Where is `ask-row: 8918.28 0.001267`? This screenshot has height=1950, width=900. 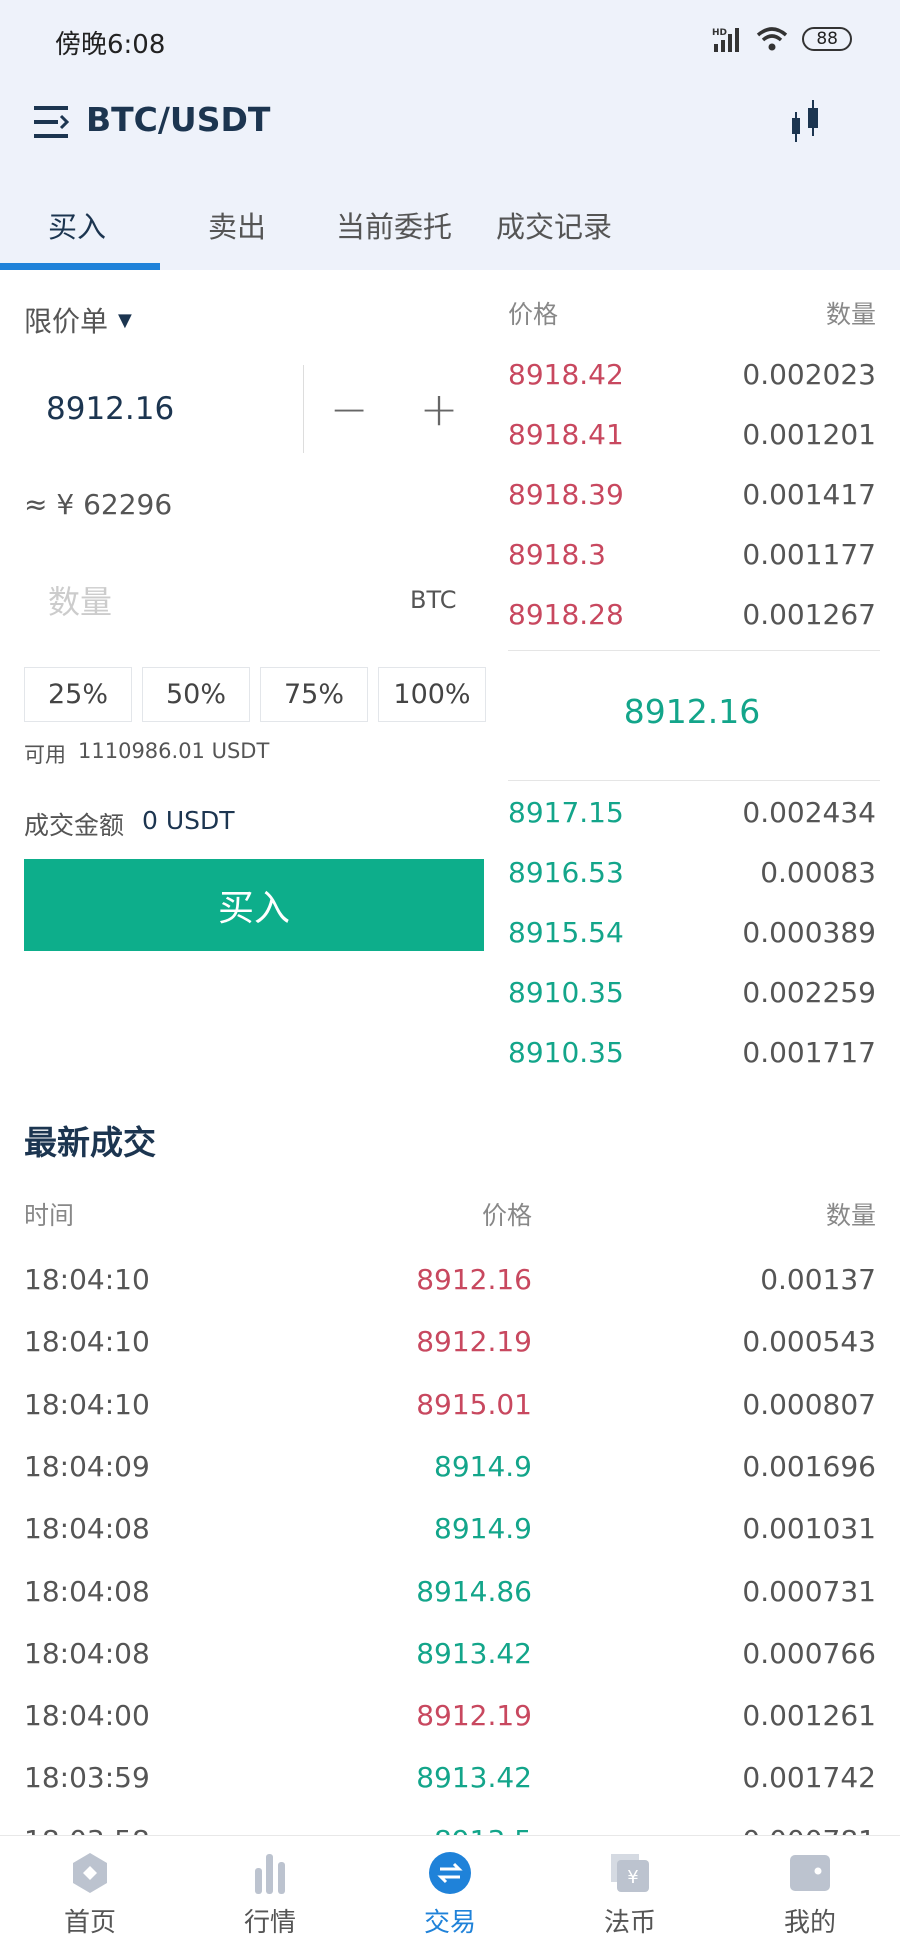 ask-row: 8918.28 0.001267 is located at coordinates (692, 614).